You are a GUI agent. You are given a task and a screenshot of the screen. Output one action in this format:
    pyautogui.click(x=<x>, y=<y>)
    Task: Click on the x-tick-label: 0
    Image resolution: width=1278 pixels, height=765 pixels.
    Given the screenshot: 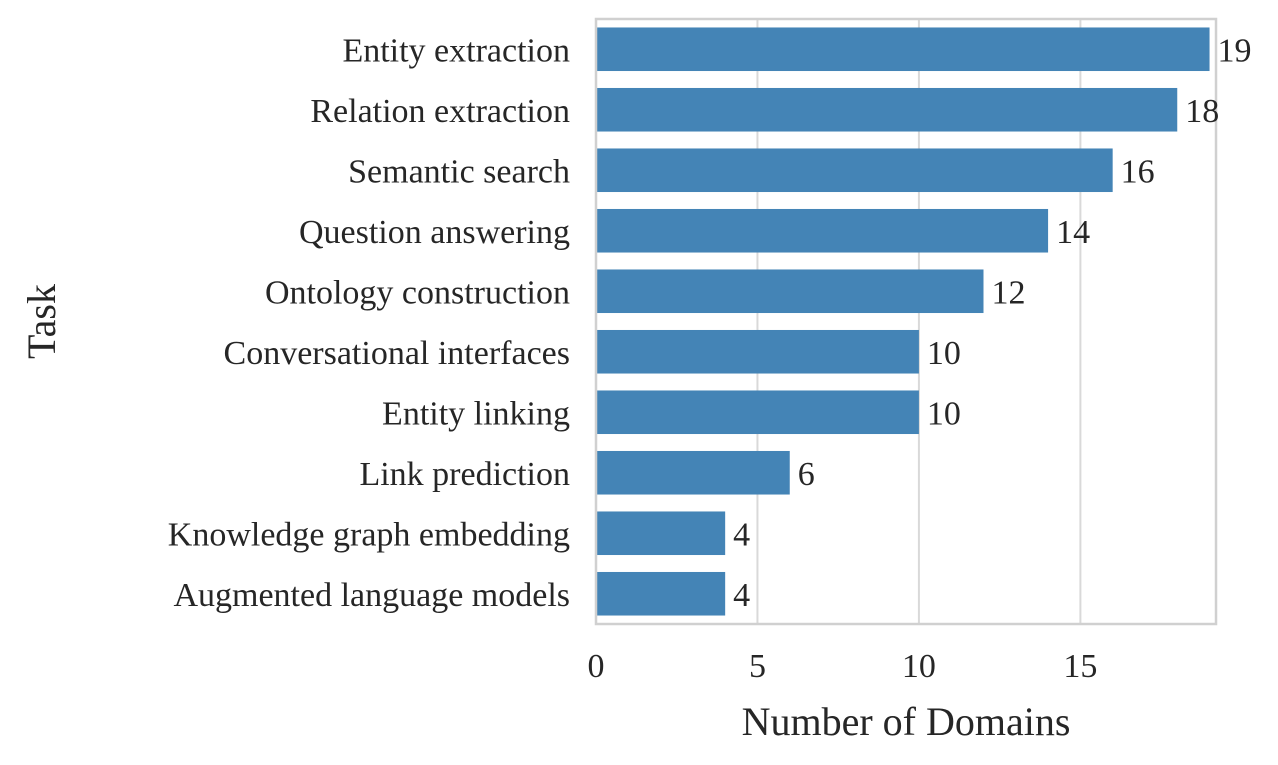 What is the action you would take?
    pyautogui.click(x=596, y=666)
    